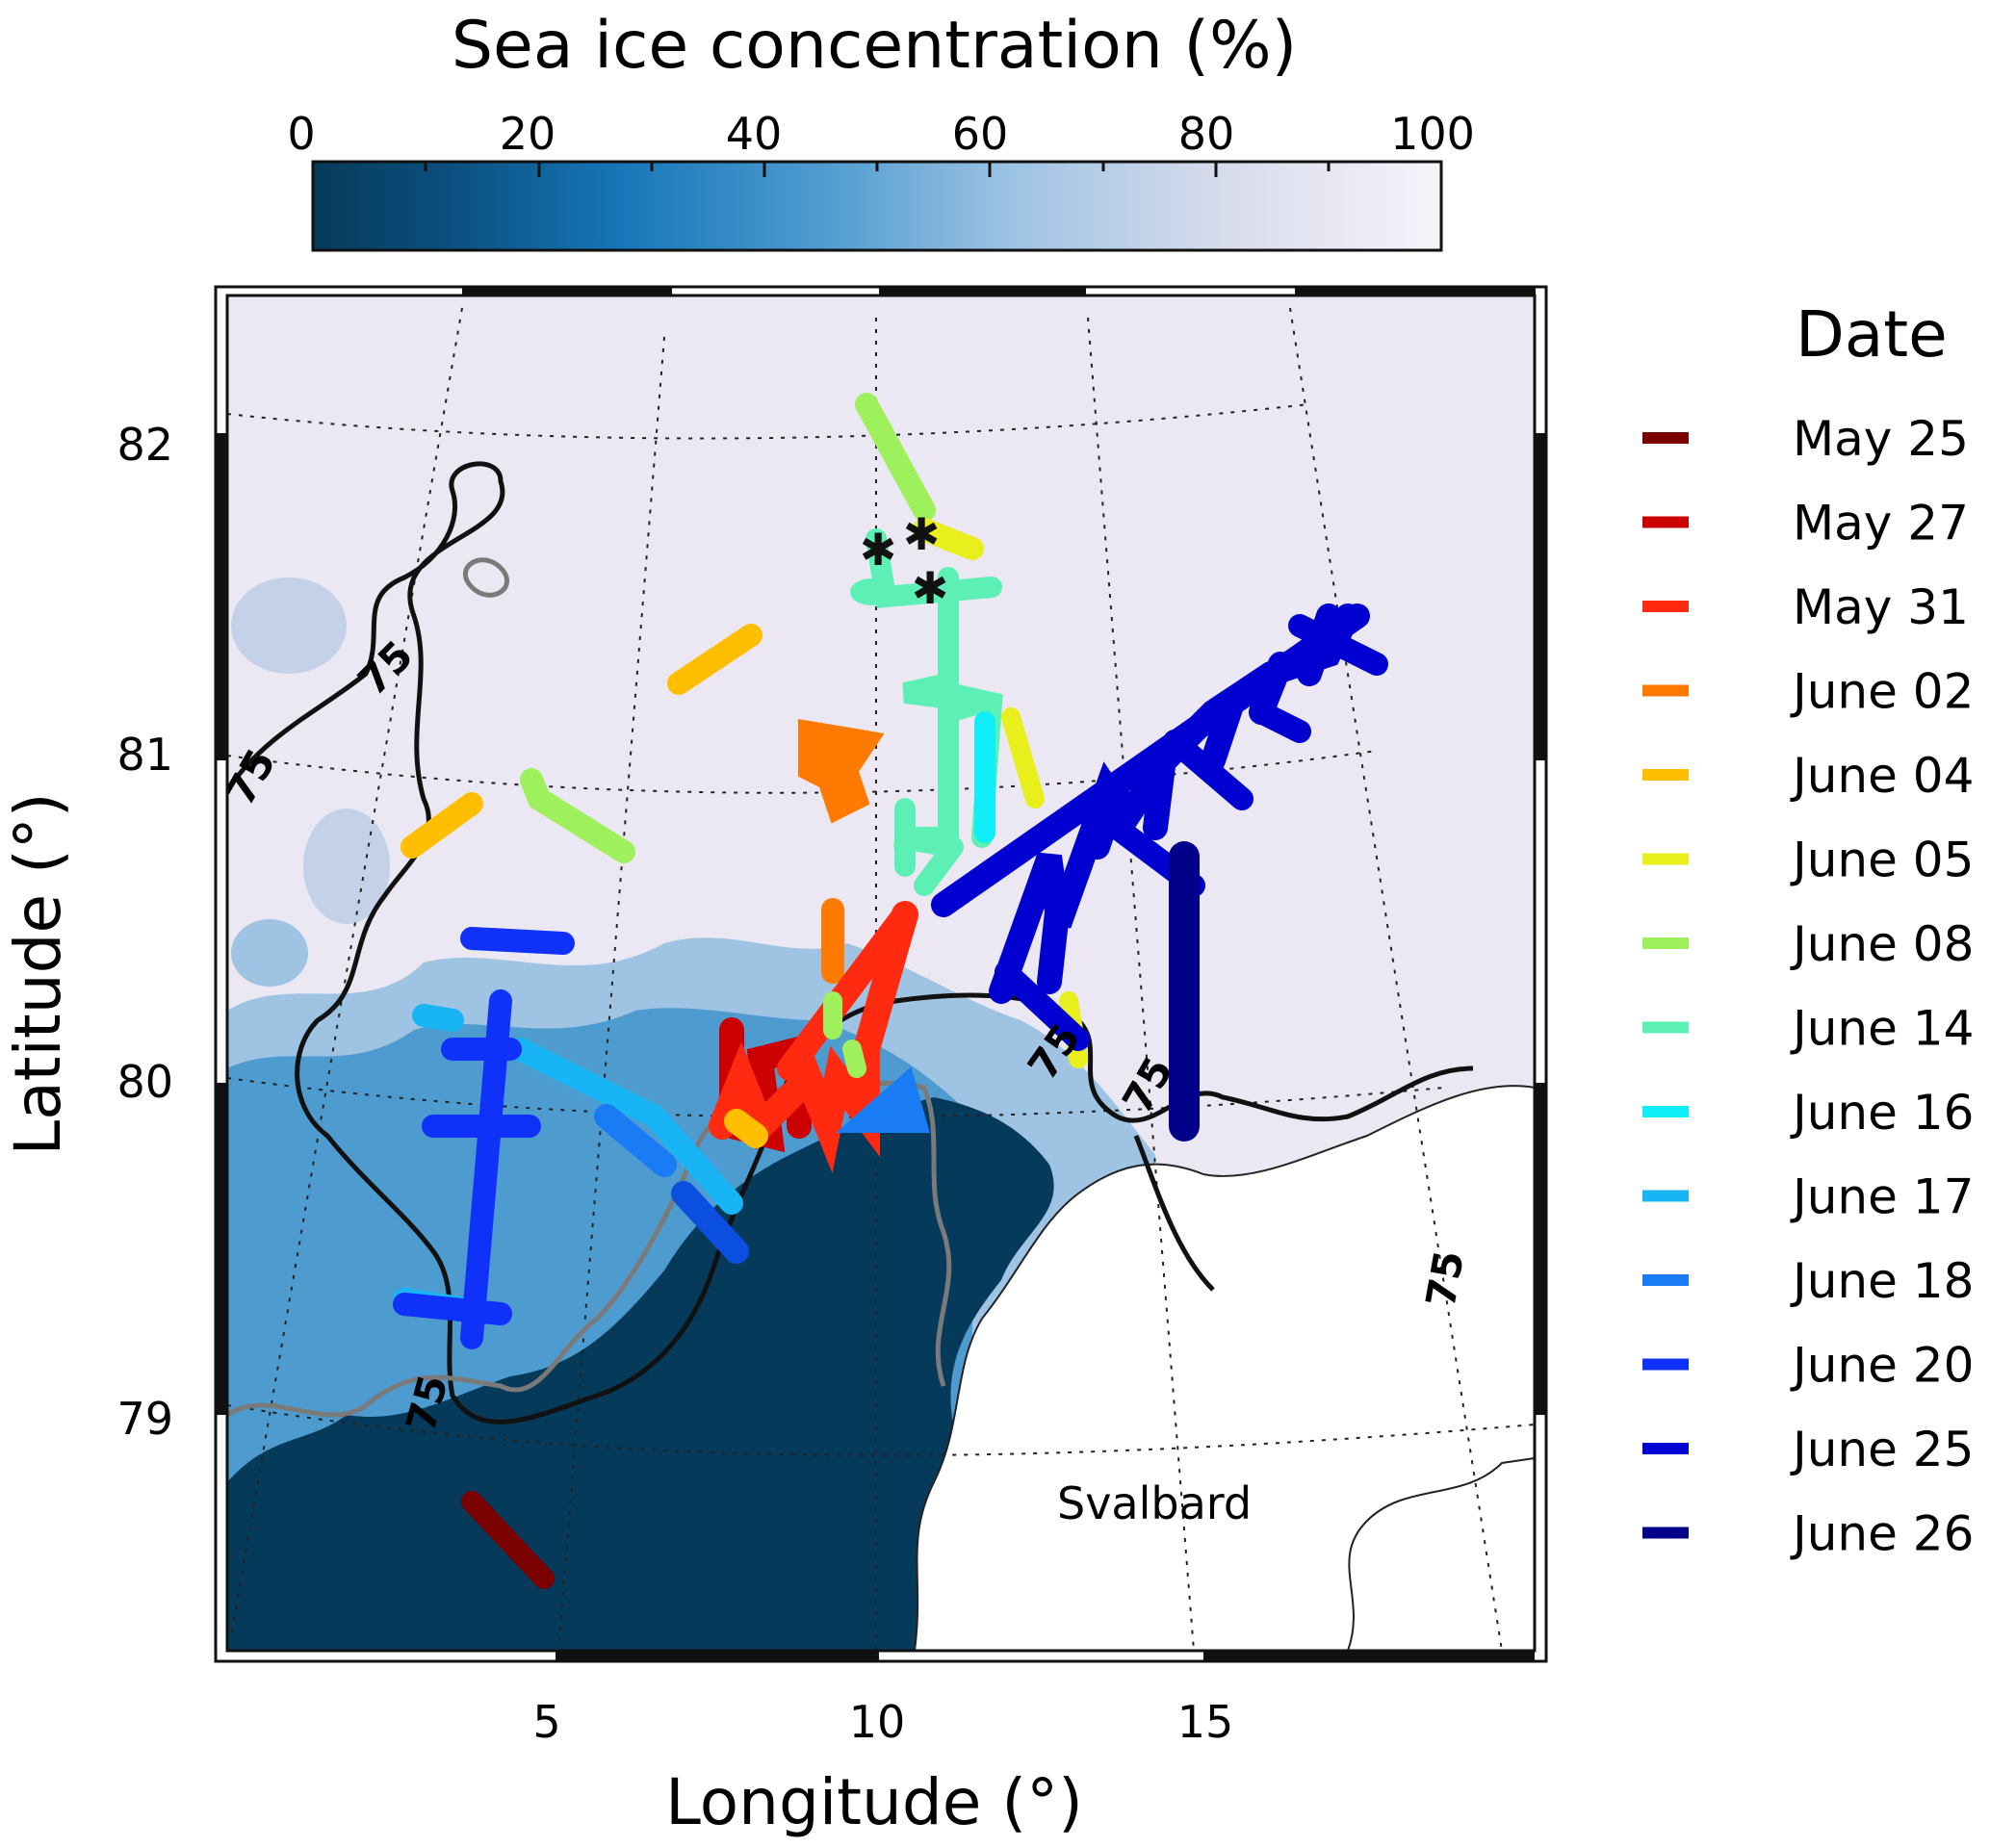 Image resolution: width=1990 pixels, height=1848 pixels. What do you see at coordinates (546, 1722) in the screenshot?
I see `longitude-tick-label: 5` at bounding box center [546, 1722].